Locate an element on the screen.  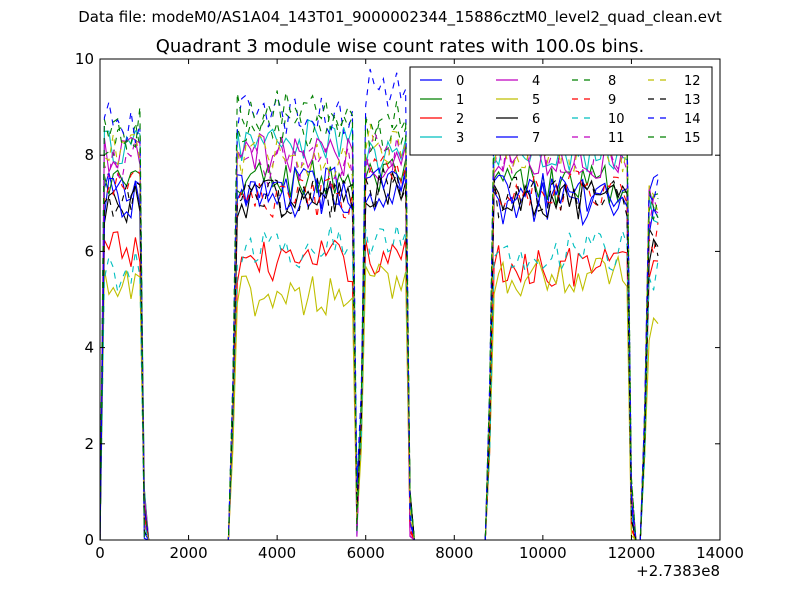
legend-box is located at coordinates (561, 111).